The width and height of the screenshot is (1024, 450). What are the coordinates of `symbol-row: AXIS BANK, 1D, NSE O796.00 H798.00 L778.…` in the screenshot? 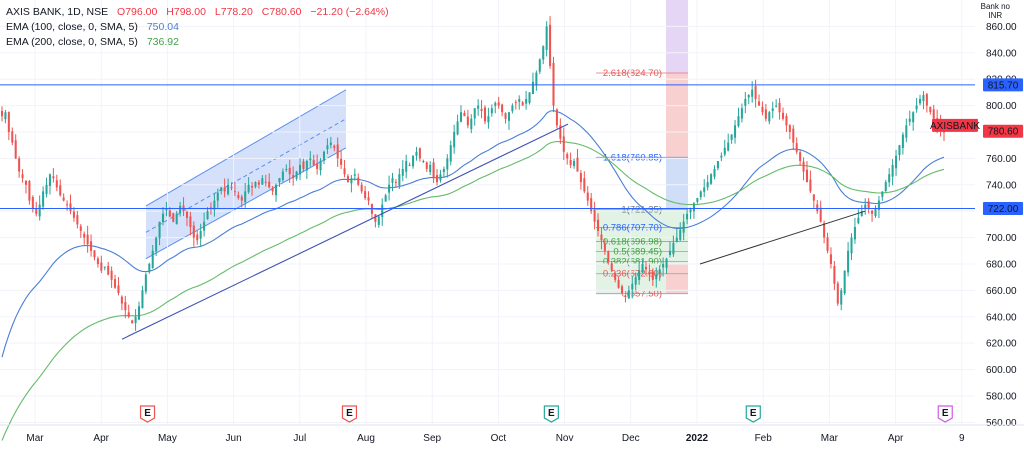 It's located at (197, 12).